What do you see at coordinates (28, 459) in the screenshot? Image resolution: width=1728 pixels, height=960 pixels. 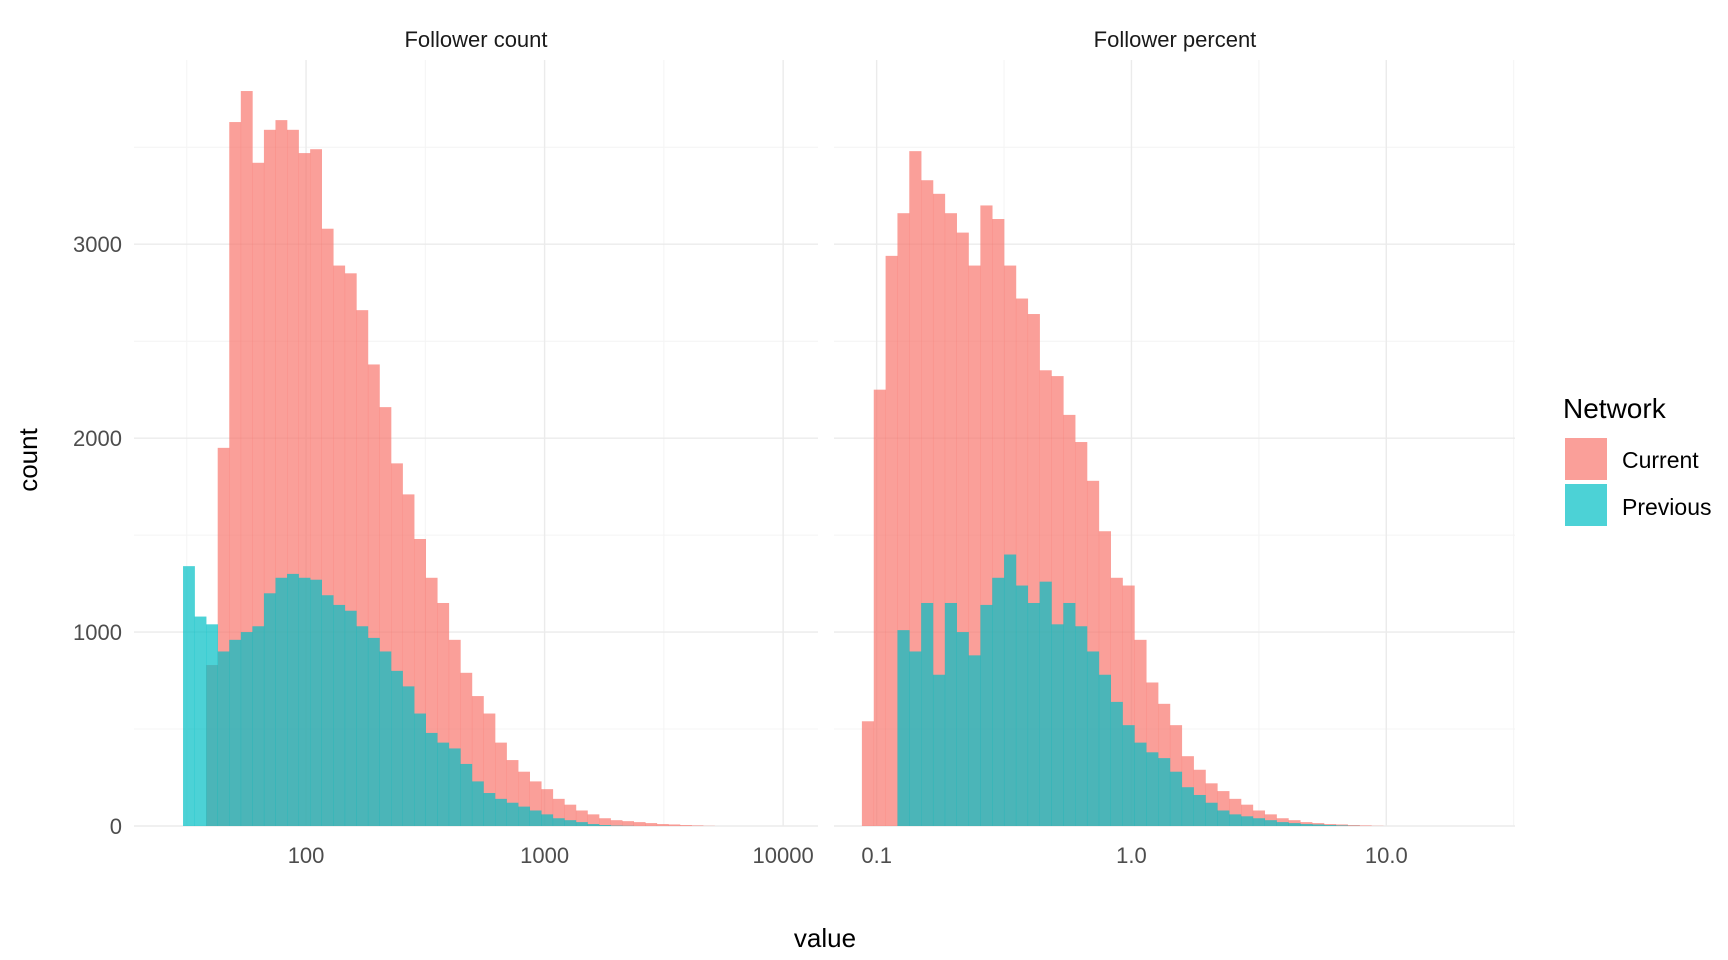 I see `y-axis-title: count` at bounding box center [28, 459].